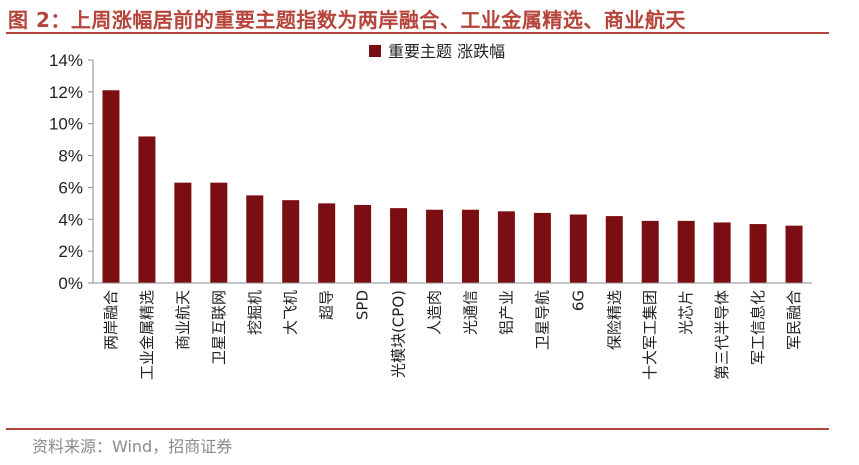 The width and height of the screenshot is (859, 465). Describe the element at coordinates (70, 251) in the screenshot. I see `y-tick-label: 2%` at that location.